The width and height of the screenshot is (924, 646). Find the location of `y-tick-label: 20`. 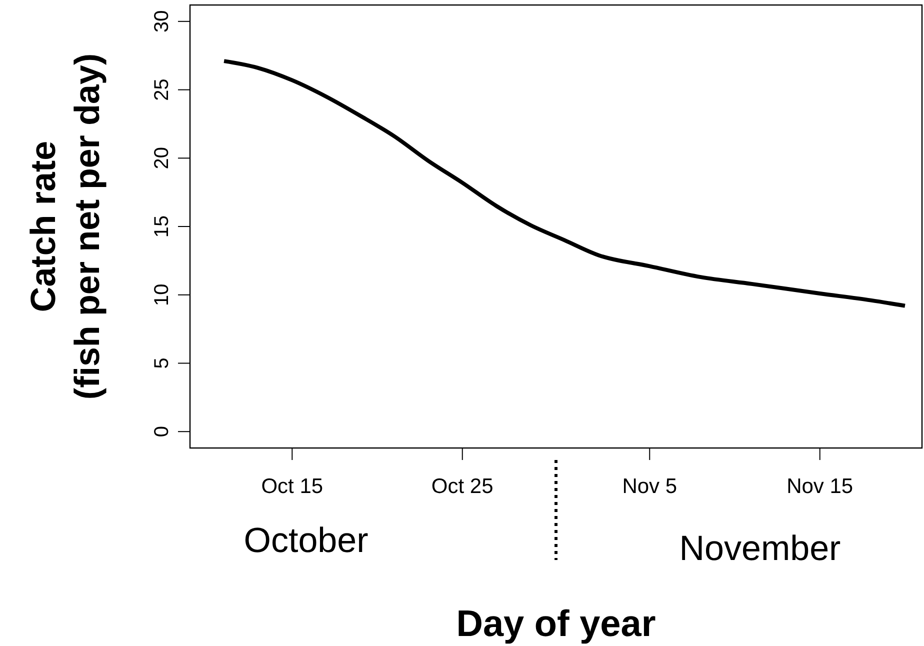

y-tick-label: 20 is located at coordinates (162, 158).